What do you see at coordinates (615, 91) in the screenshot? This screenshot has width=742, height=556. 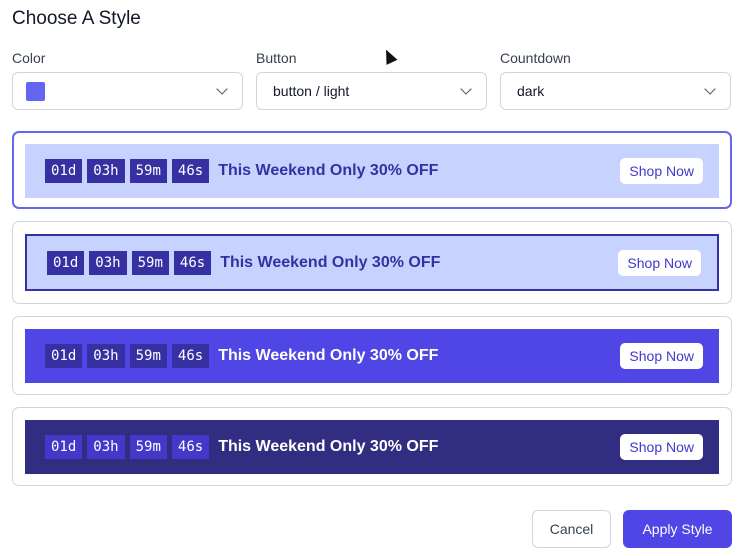 I see `countdown-select: dark` at bounding box center [615, 91].